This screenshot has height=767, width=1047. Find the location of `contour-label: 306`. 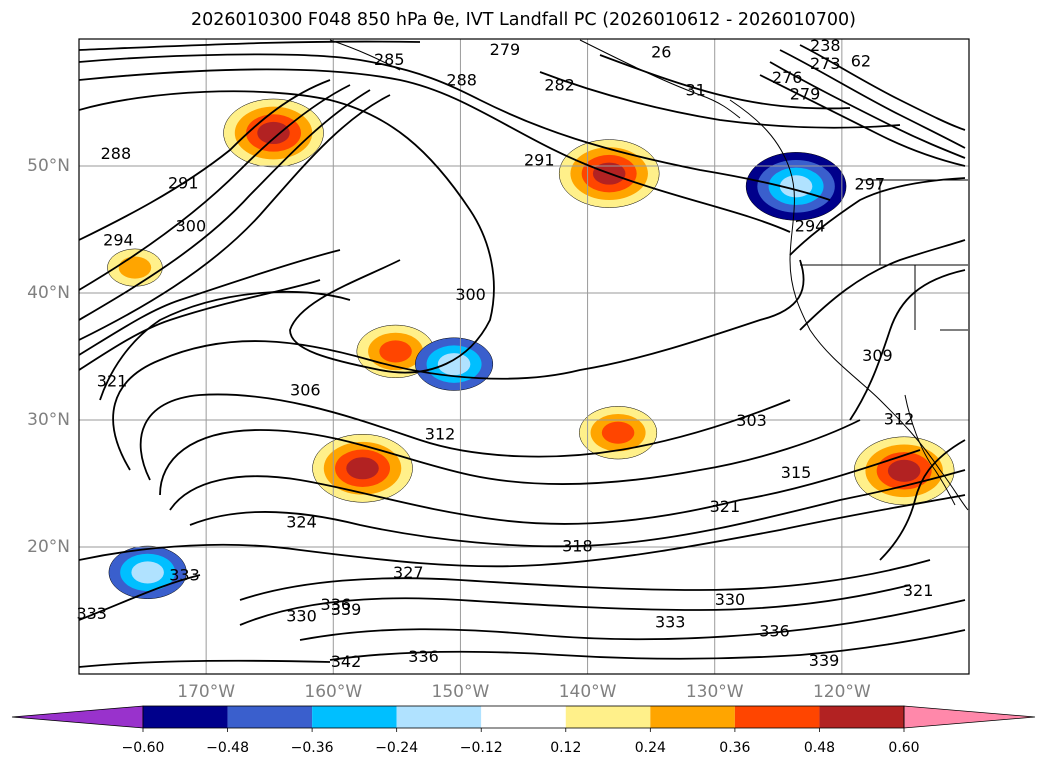

contour-label: 306 is located at coordinates (305, 389).